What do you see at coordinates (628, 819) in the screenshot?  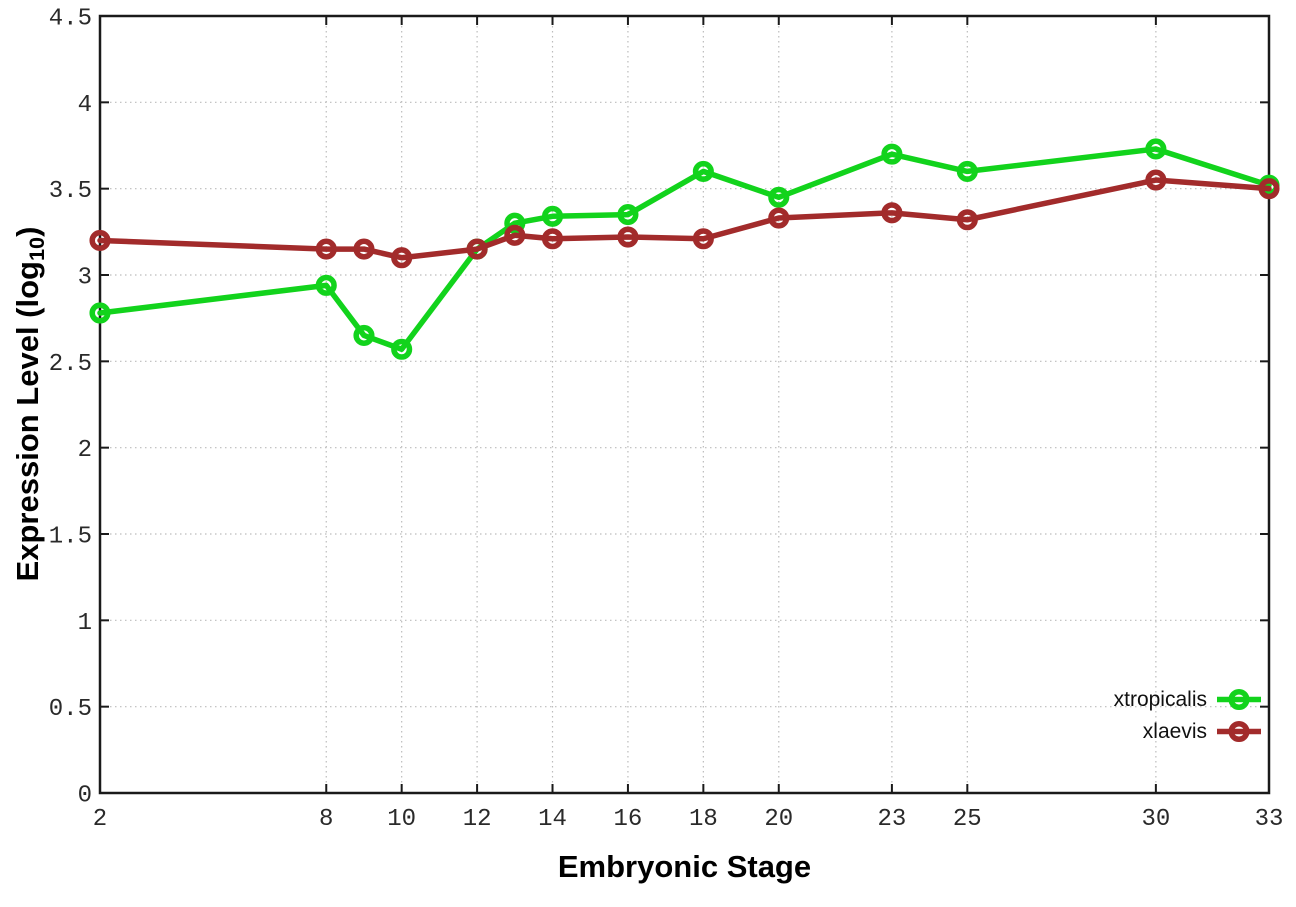 I see `x-tick-label: 16` at bounding box center [628, 819].